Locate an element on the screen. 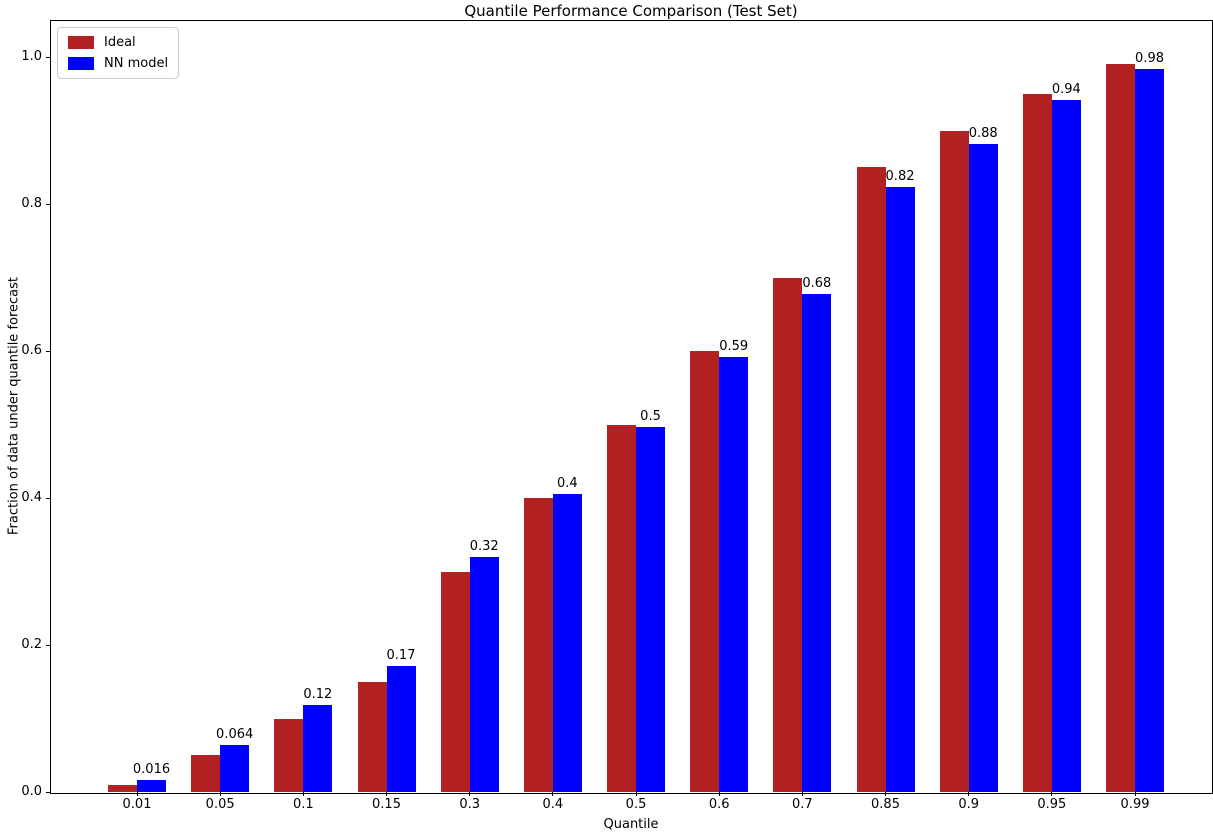  x-tick-label: 0.6 is located at coordinates (719, 804).